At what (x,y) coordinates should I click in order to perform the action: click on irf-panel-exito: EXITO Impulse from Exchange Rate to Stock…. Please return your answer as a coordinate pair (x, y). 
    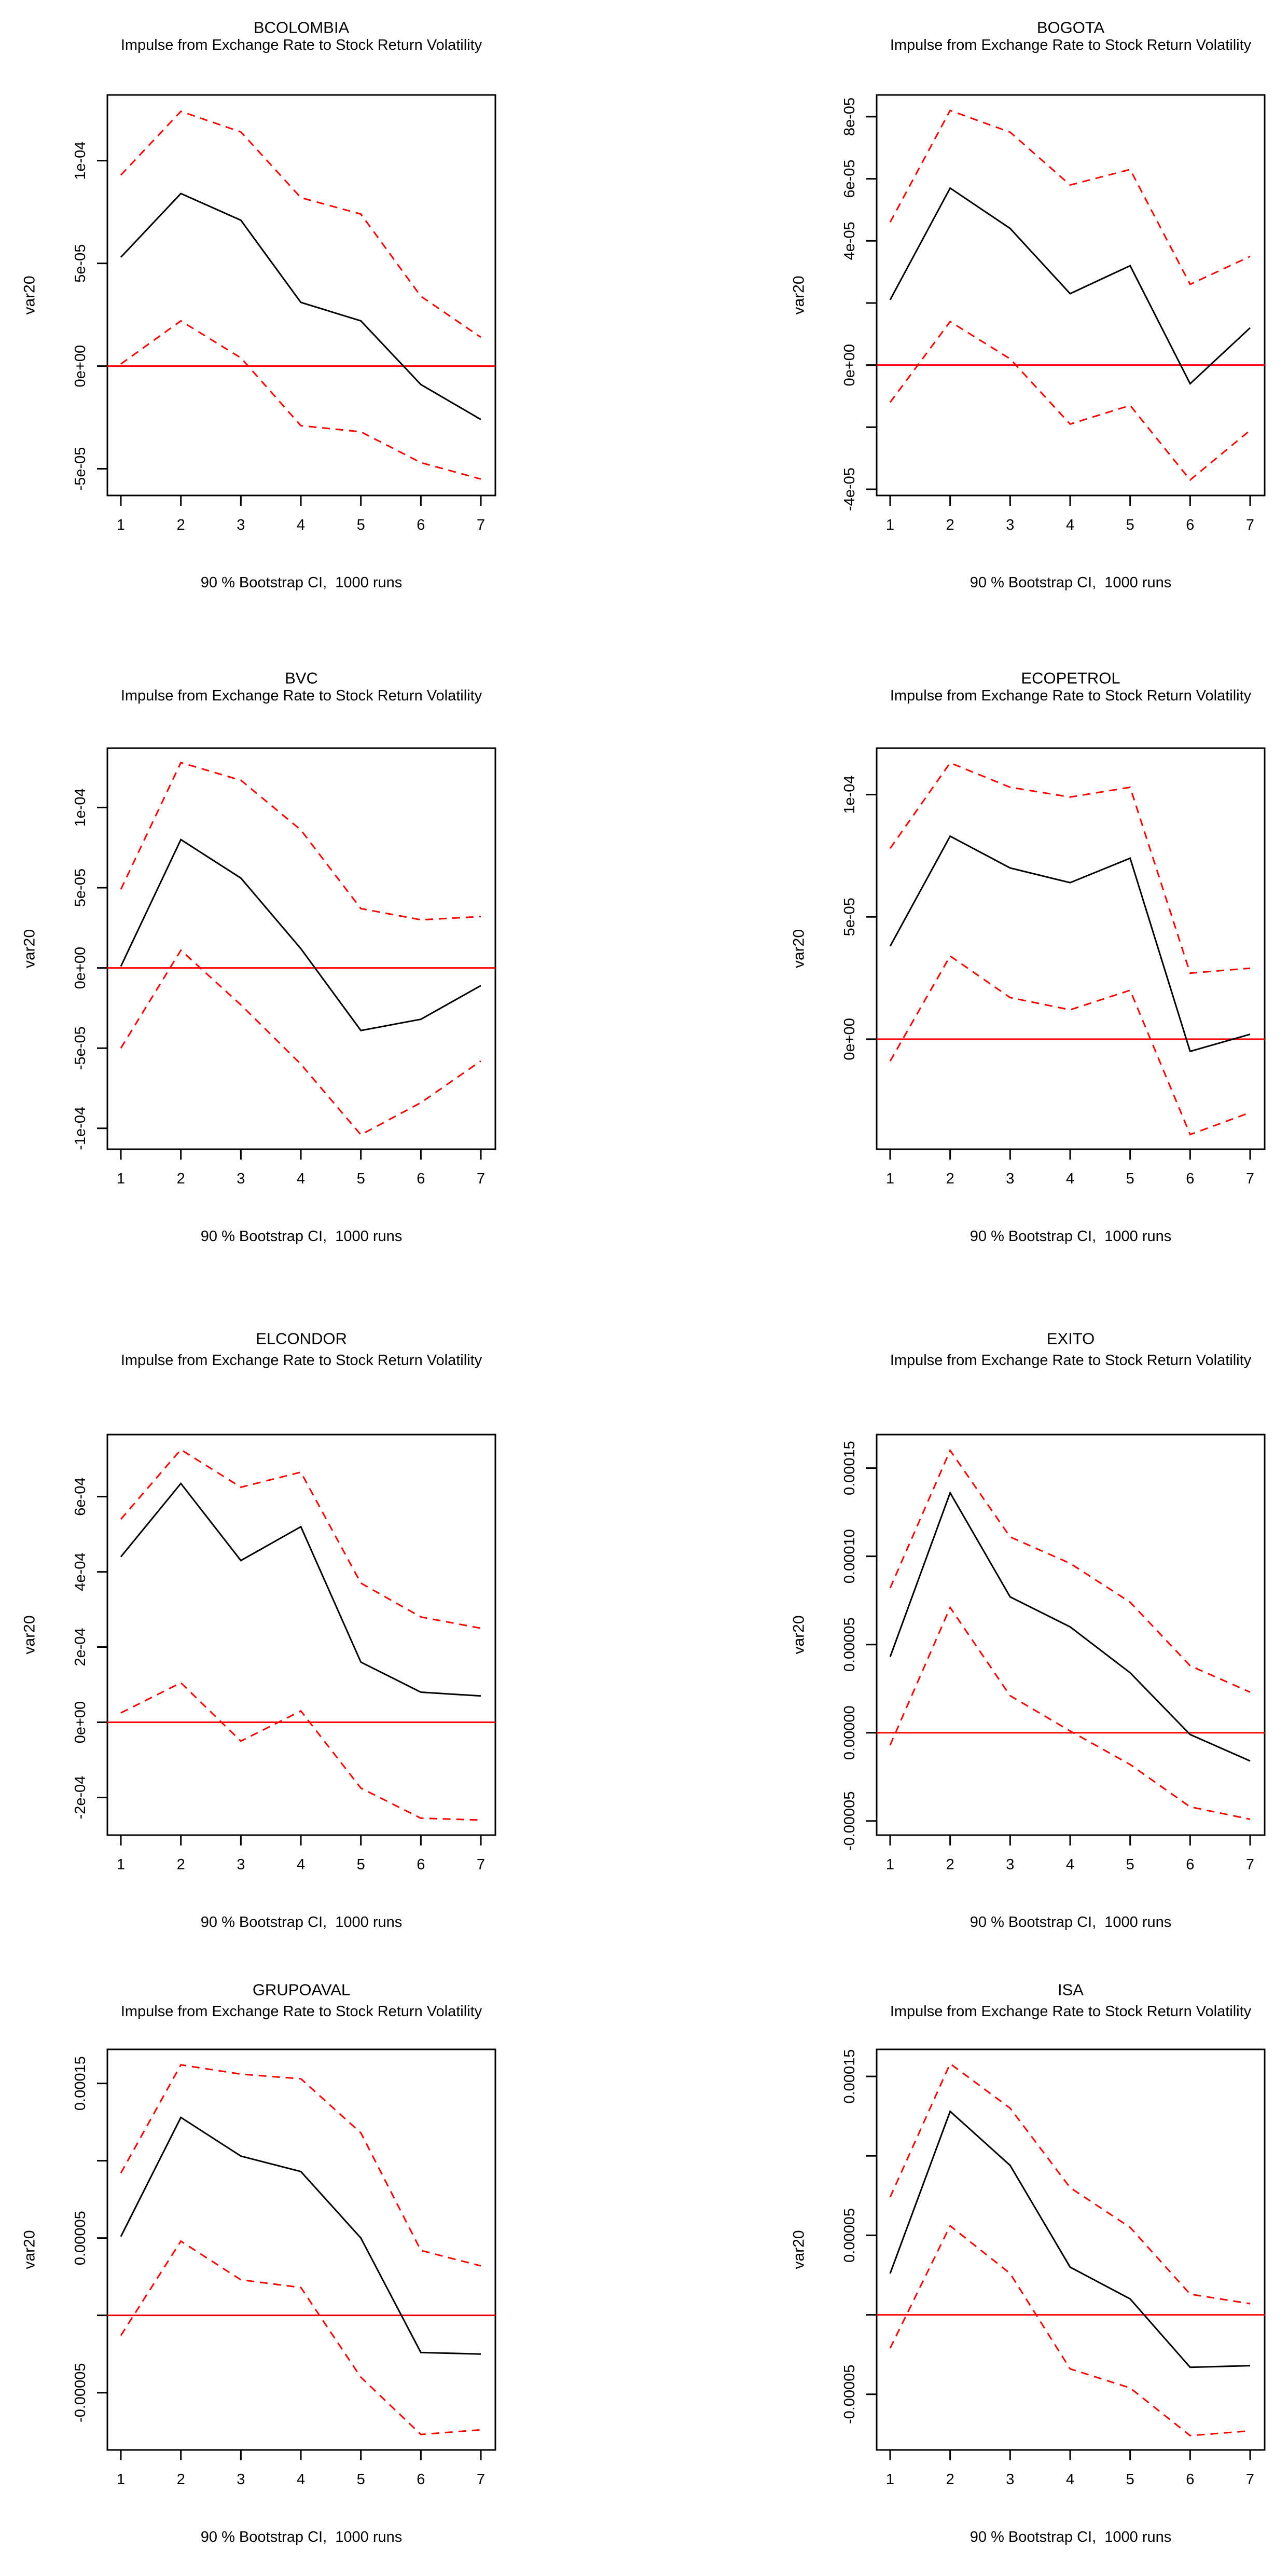
    Looking at the image, I should click on (1028, 1630).